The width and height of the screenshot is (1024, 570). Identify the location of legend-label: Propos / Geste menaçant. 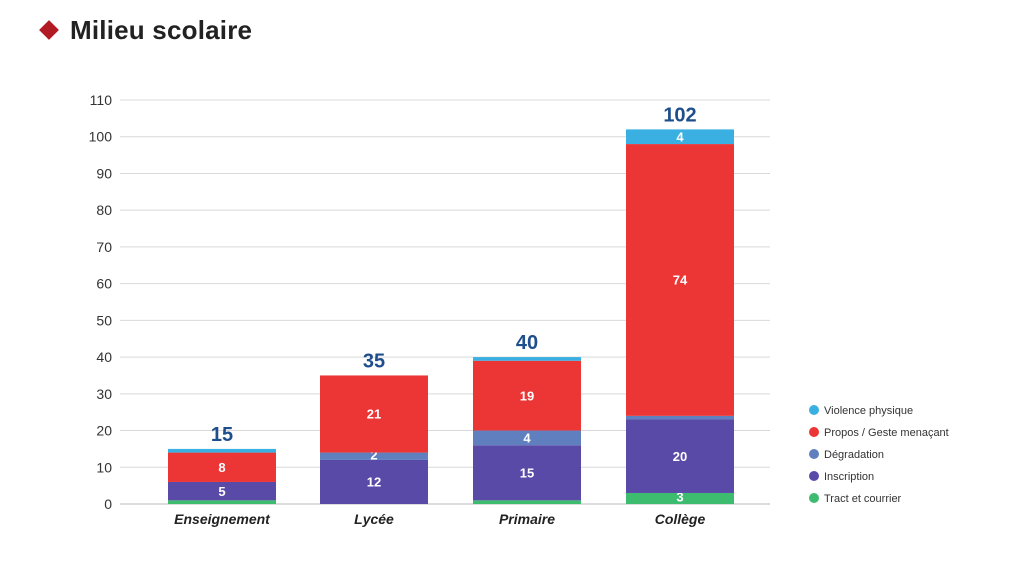
(886, 433).